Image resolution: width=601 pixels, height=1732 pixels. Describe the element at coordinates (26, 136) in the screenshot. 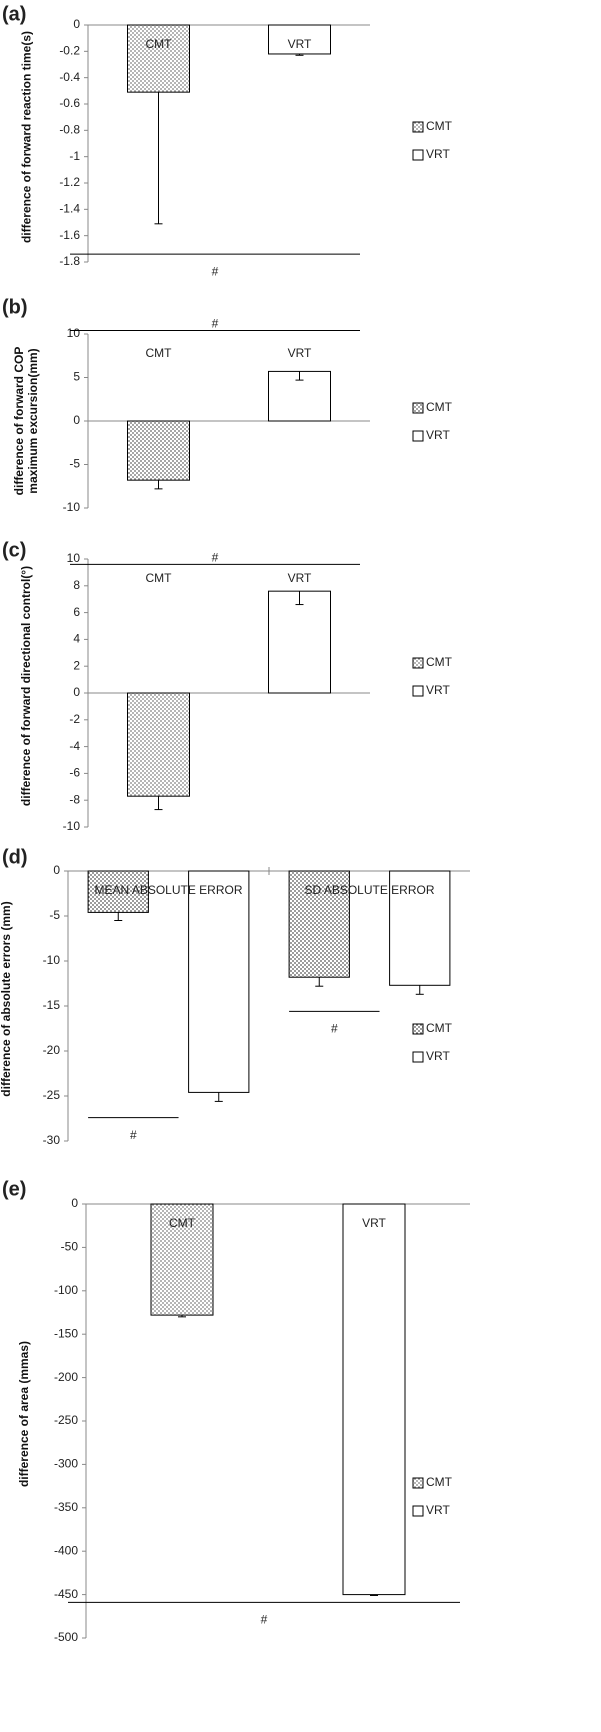

I see `y-axis-label: difference of forward reaction time(s)` at that location.